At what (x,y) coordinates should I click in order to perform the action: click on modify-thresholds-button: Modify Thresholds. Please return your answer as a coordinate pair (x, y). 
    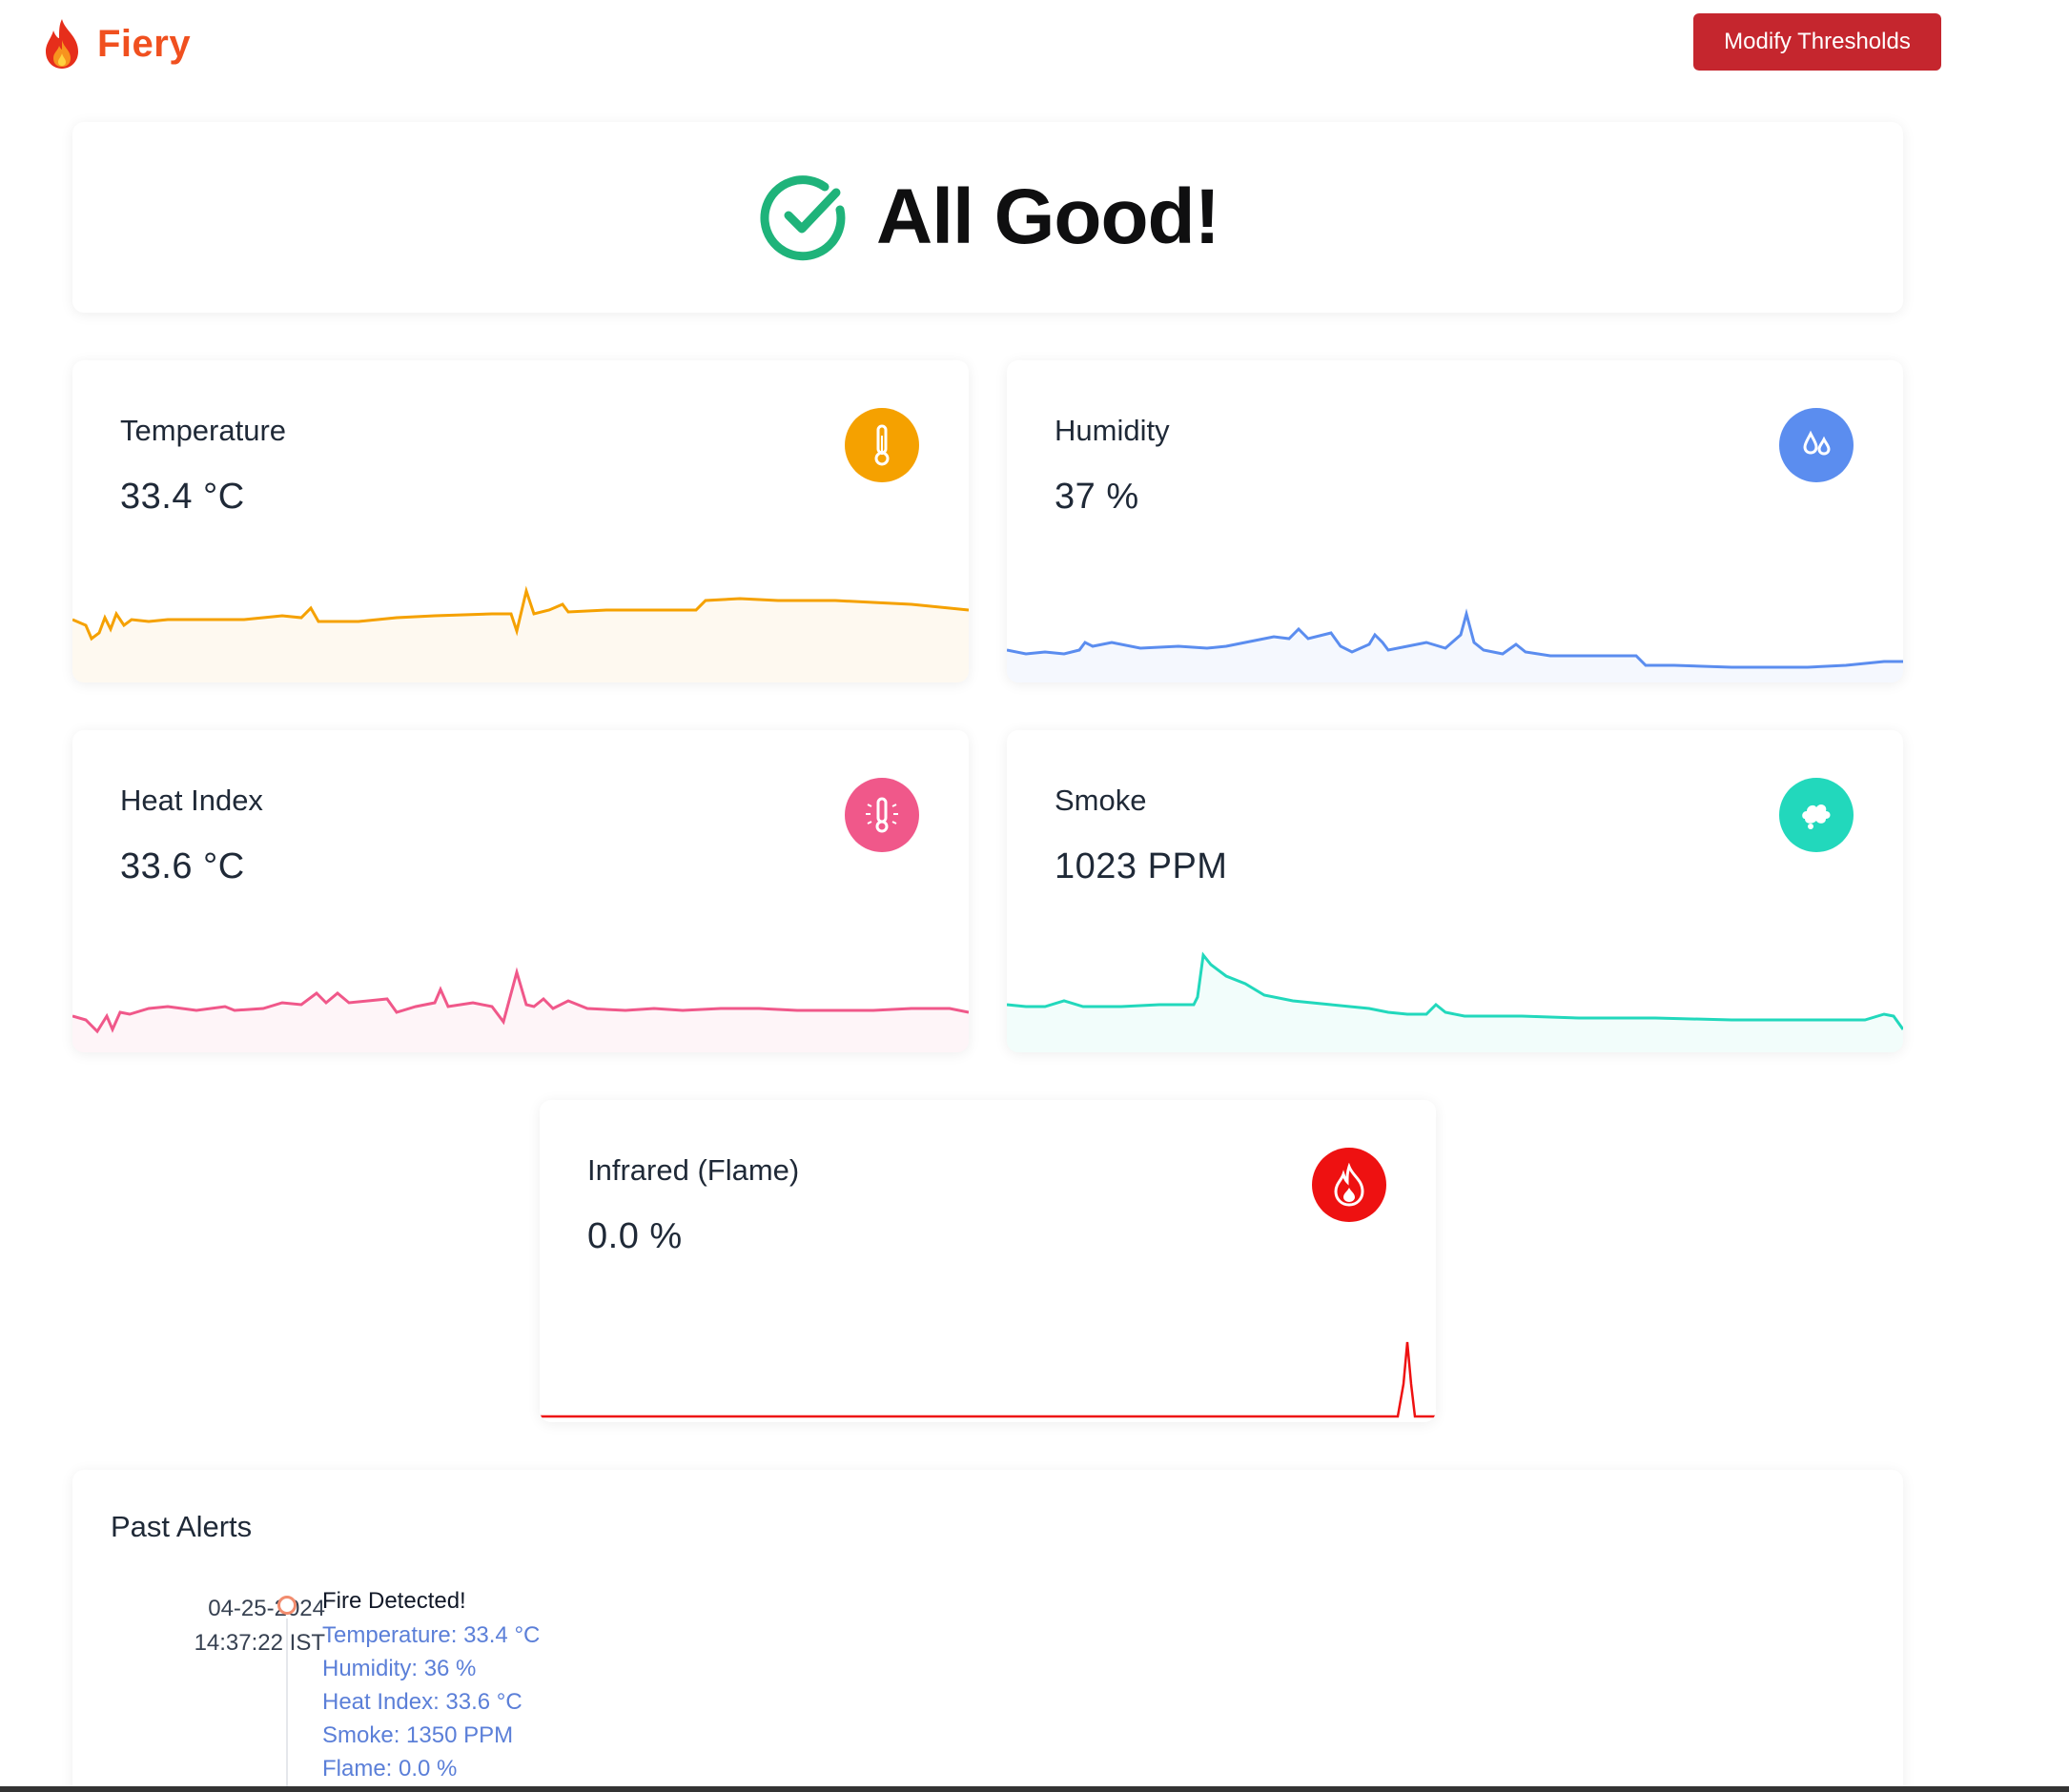
    Looking at the image, I should click on (1817, 42).